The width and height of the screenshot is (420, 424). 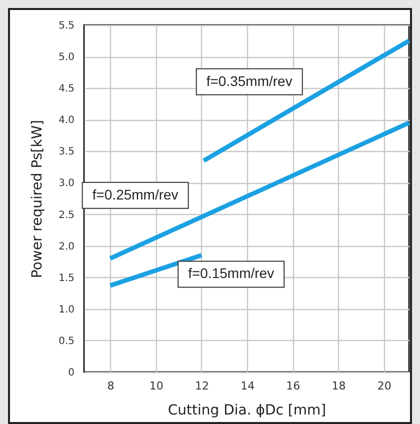 I want to click on y-tick-label: 5.5, so click(x=66, y=26).